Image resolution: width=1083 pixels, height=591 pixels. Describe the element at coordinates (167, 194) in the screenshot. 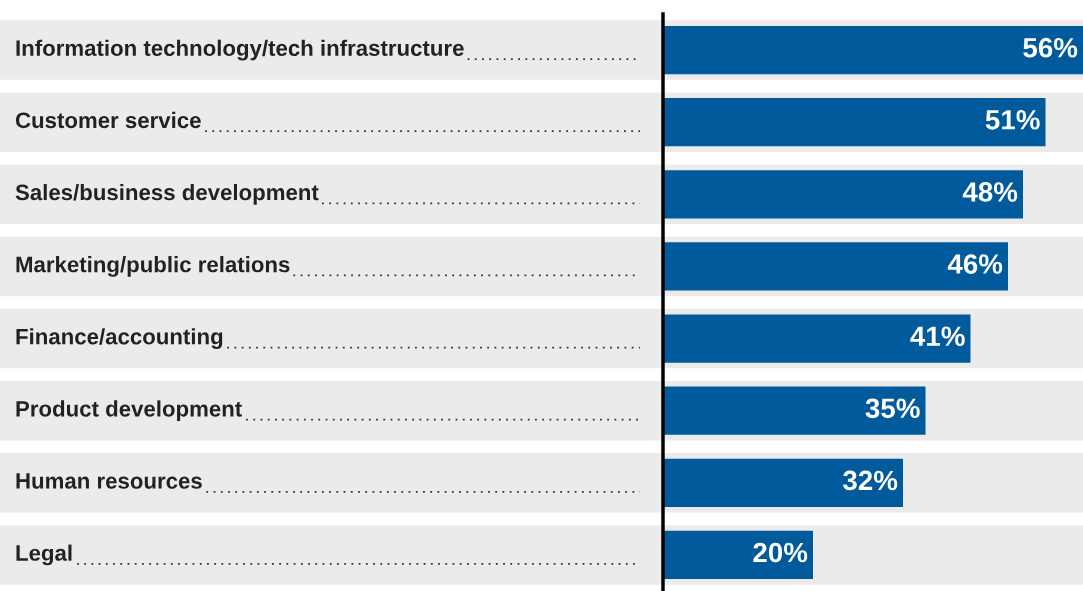

I see `y-tick-label: Sales/business development` at that location.